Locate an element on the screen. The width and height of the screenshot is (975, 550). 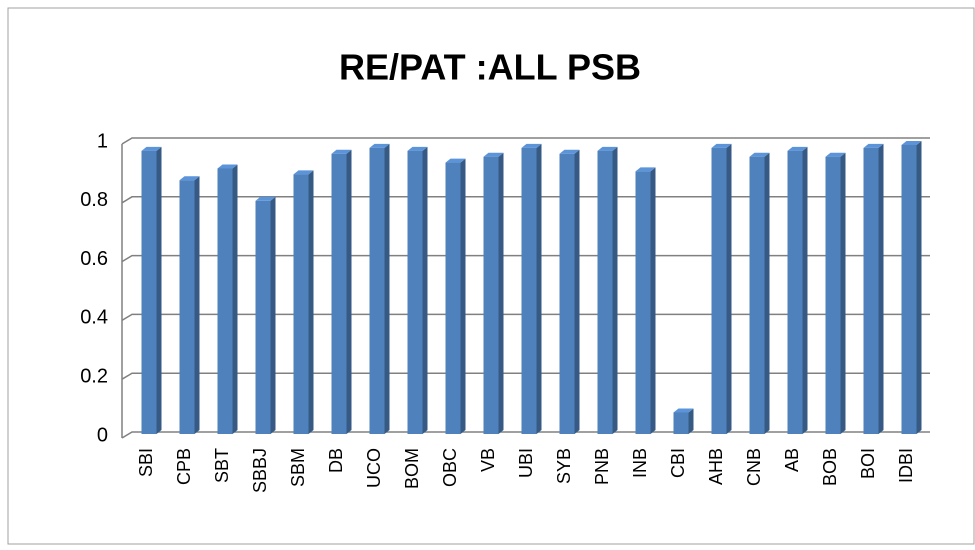
x-tick-label: SBBJ is located at coordinates (260, 470).